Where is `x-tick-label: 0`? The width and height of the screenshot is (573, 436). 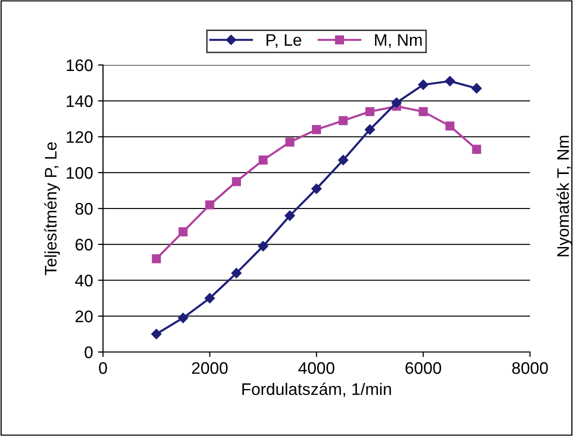
x-tick-label: 0 is located at coordinates (103, 368).